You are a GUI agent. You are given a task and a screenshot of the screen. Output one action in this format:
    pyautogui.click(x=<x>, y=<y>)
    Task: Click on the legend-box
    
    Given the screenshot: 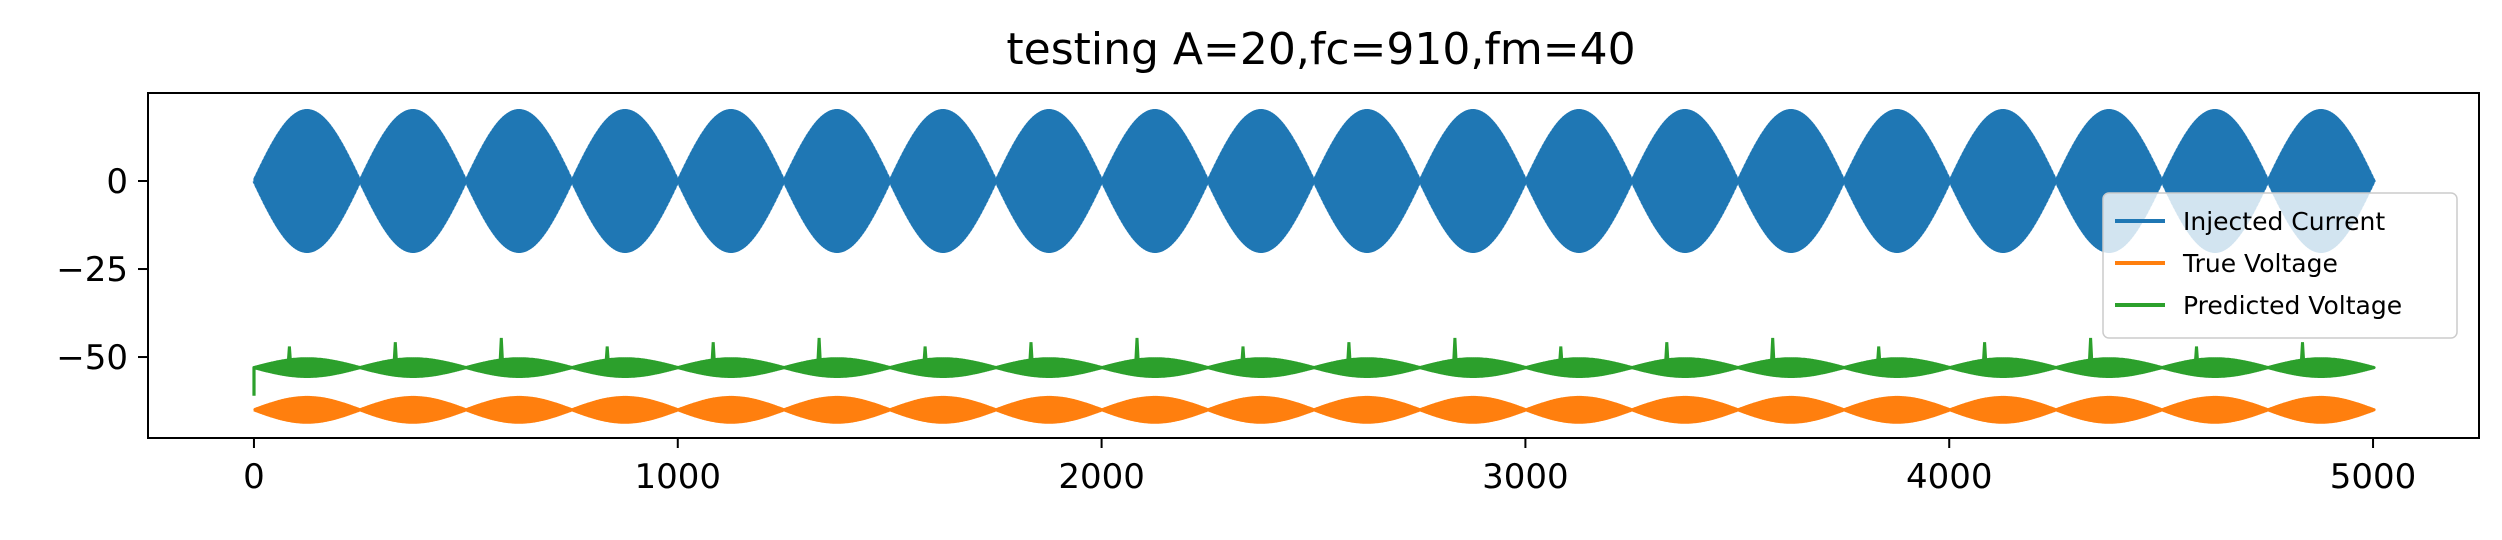 What is the action you would take?
    pyautogui.click(x=2280, y=265)
    